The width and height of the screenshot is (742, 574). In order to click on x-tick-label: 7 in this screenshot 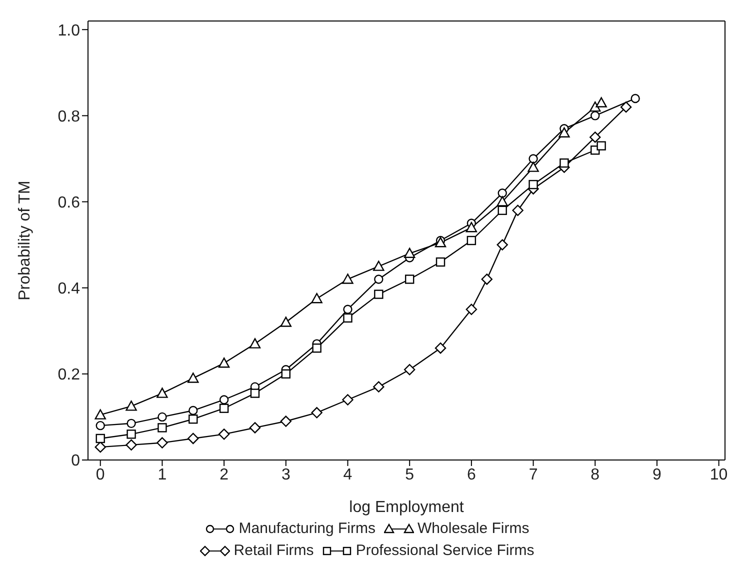, I will do `click(533, 475)`.